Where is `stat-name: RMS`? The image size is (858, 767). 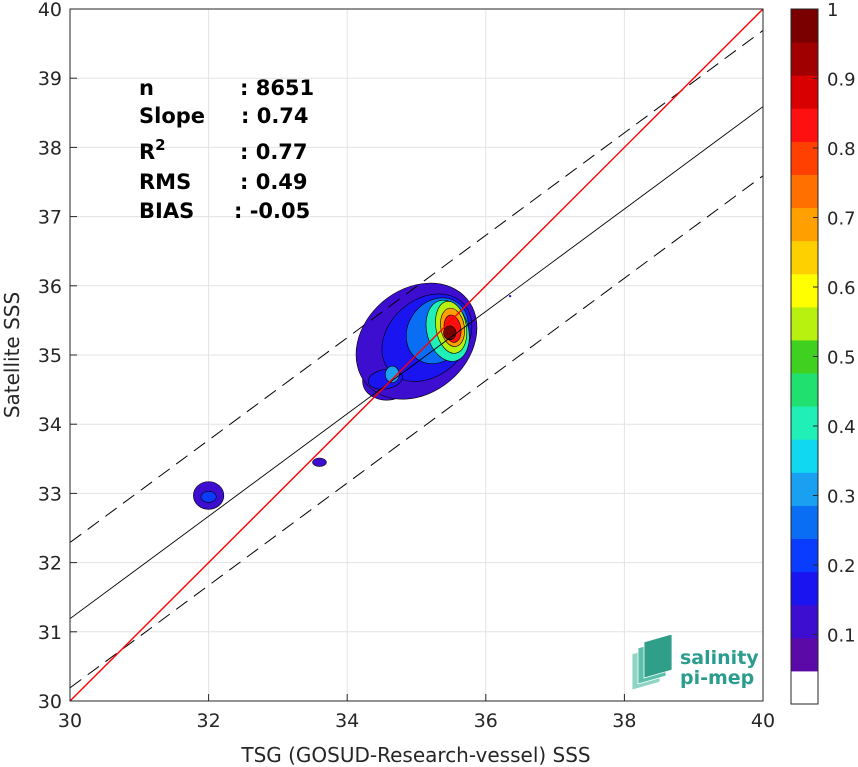
stat-name: RMS is located at coordinates (165, 182).